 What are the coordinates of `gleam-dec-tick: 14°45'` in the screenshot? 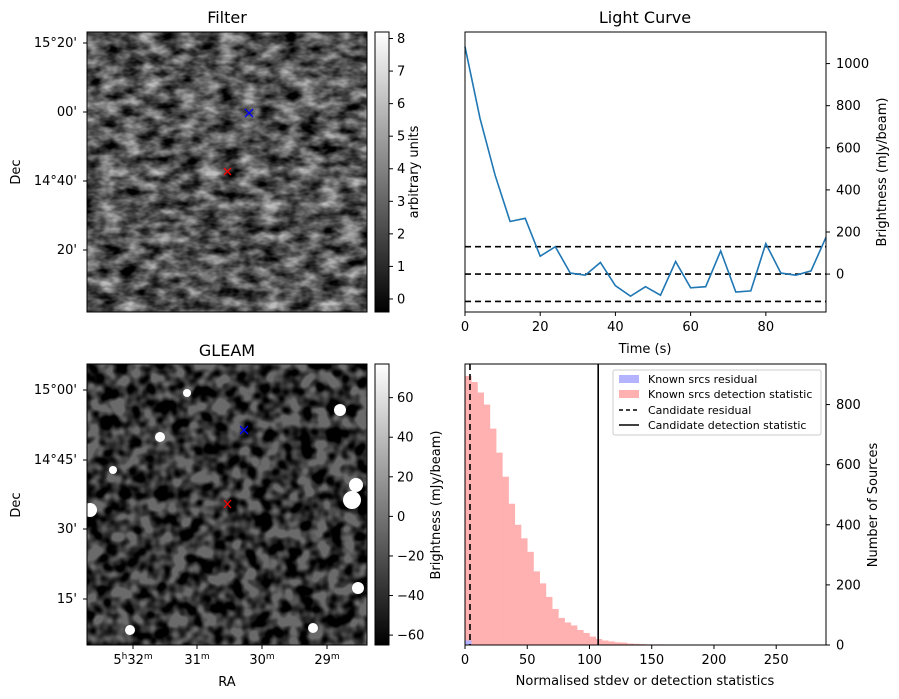 It's located at (55, 460).